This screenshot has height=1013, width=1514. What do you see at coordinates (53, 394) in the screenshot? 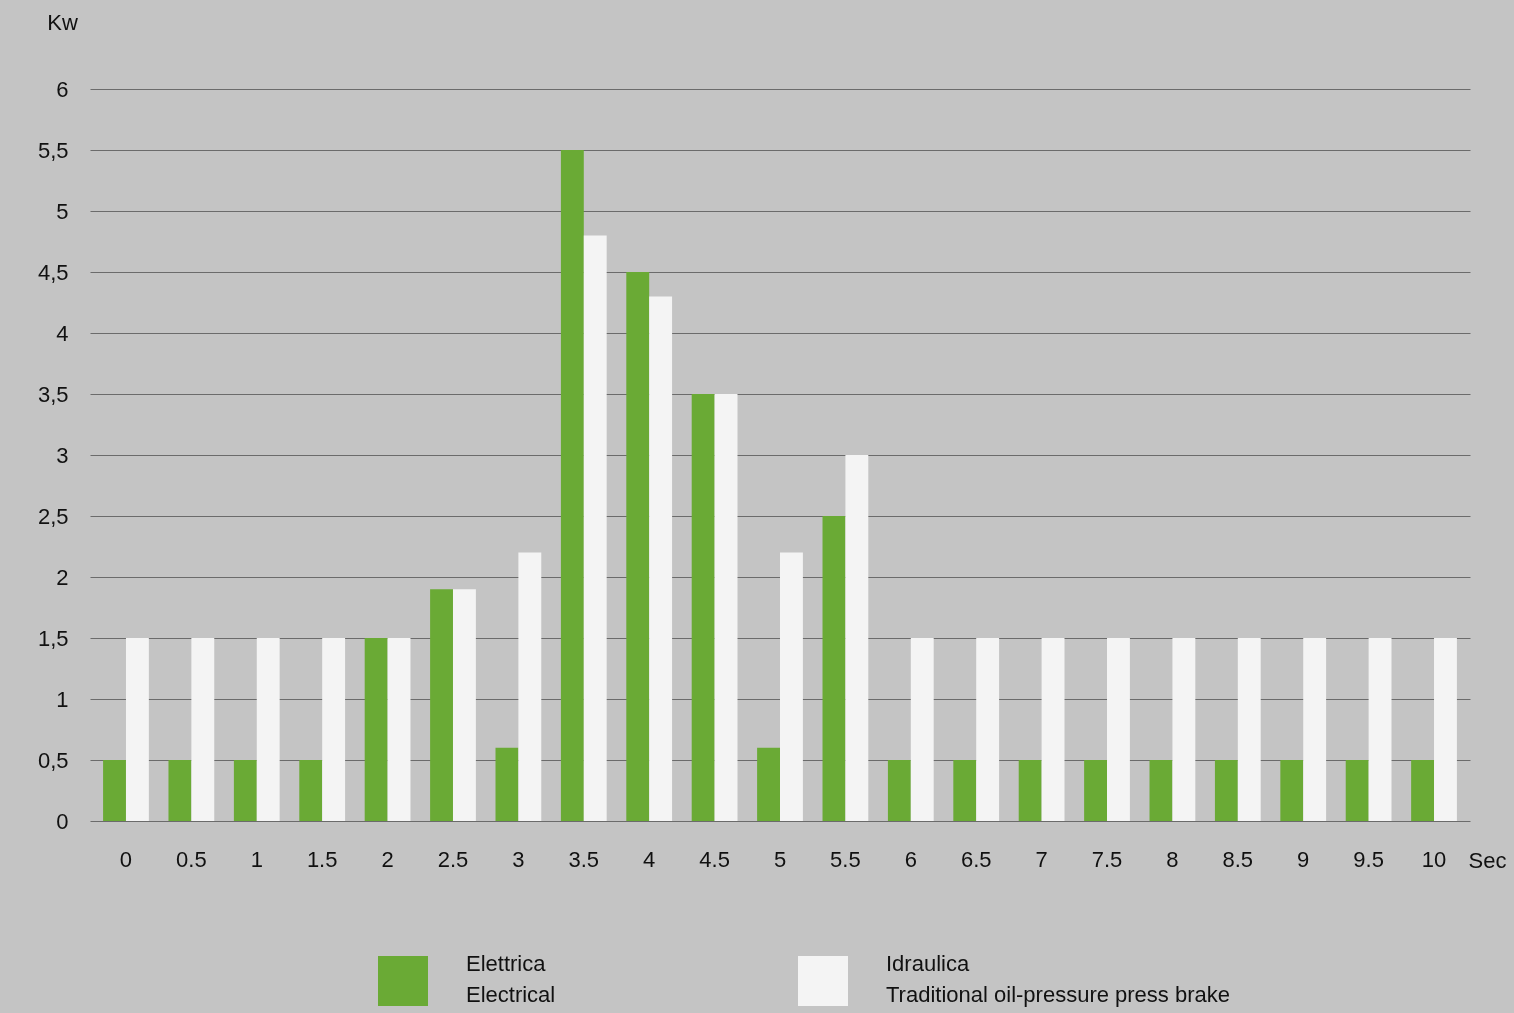
I see `y-tick-label: 3,5` at bounding box center [53, 394].